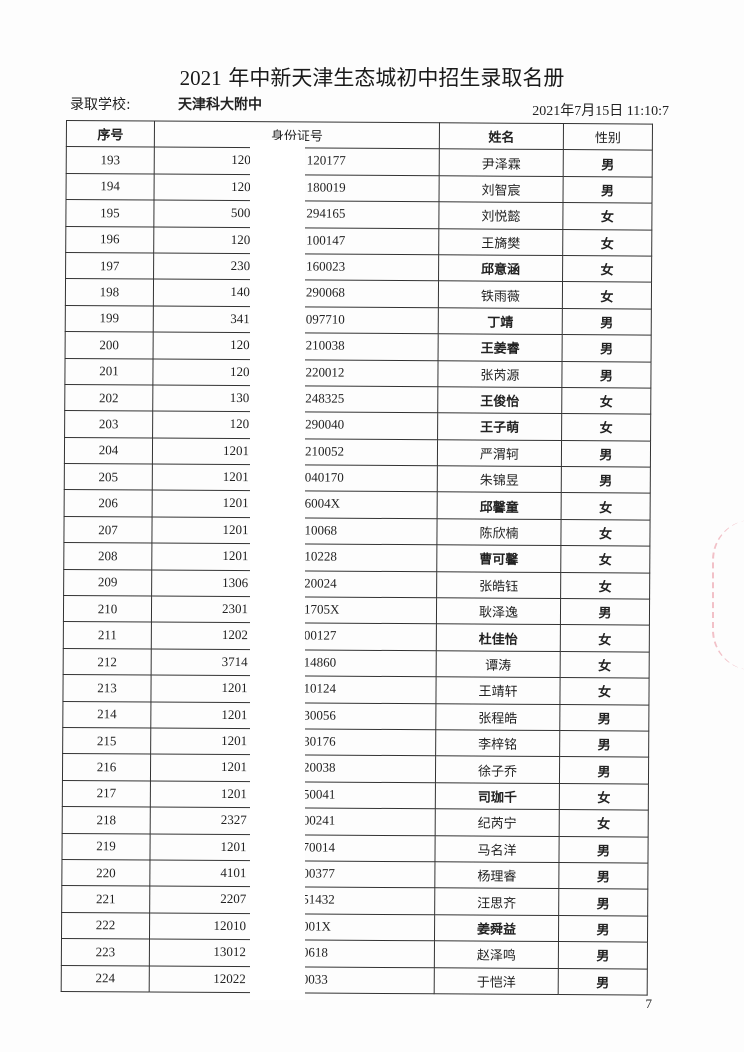  What do you see at coordinates (358, 293) in the screenshot?
I see `table-row: 198 140 290068 铁雨薇女` at bounding box center [358, 293].